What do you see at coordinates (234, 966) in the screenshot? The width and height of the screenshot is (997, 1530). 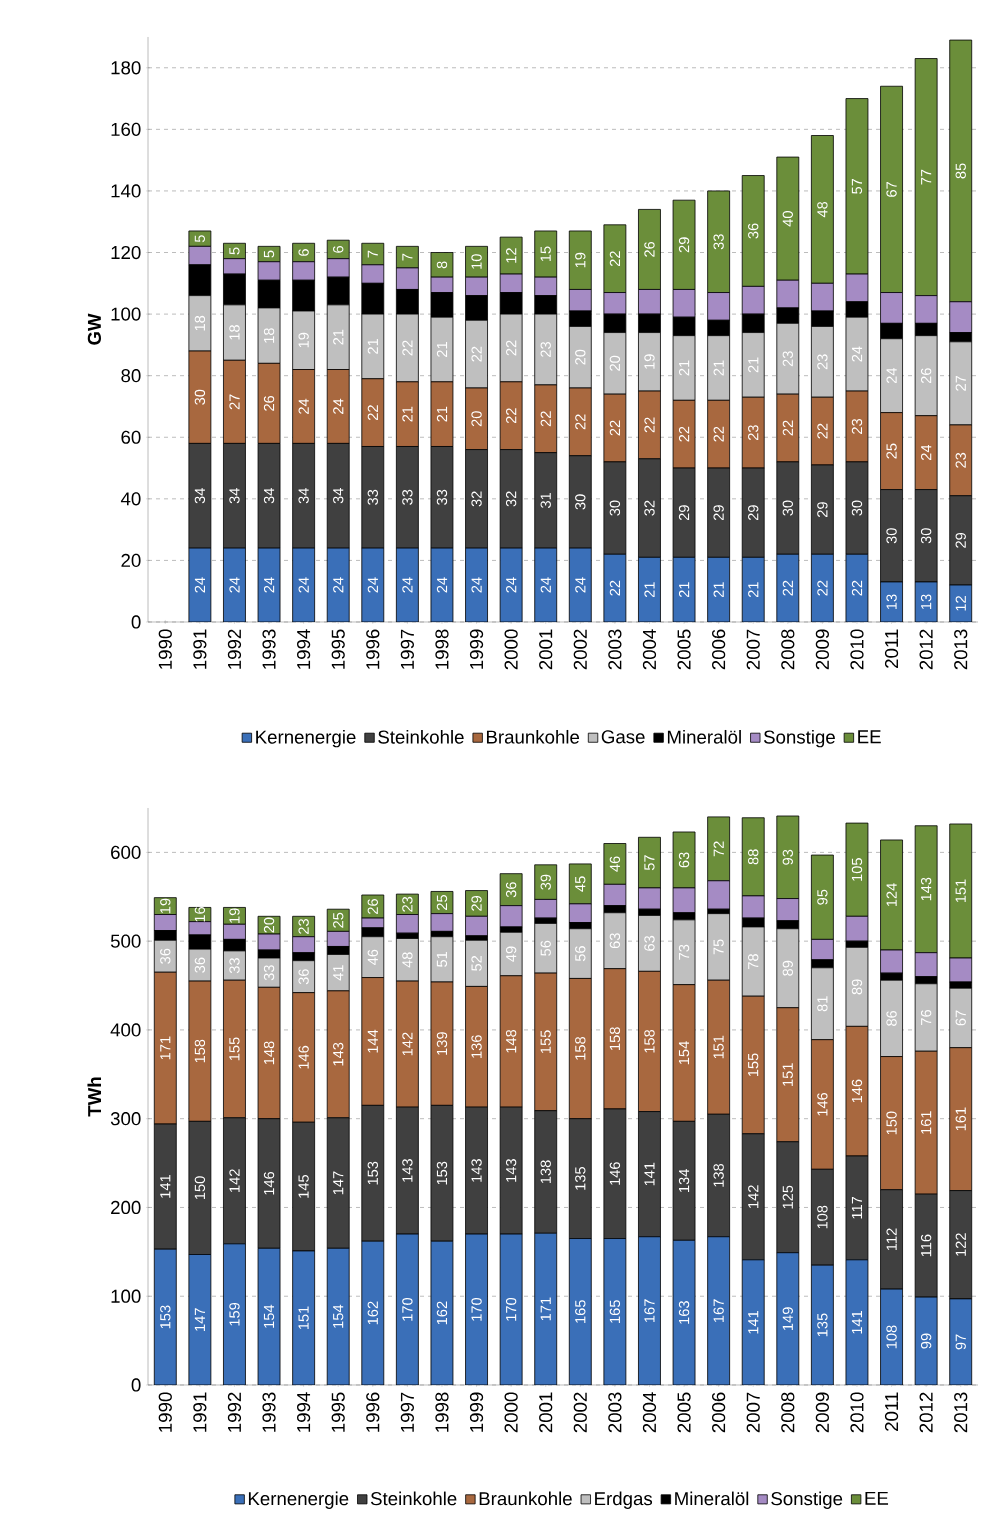 I see `data-label: 33` at bounding box center [234, 966].